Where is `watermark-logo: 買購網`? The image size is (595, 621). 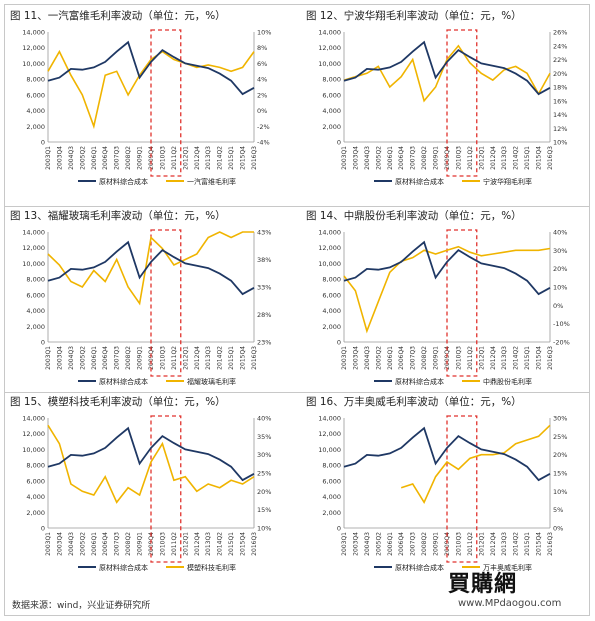 watermark-logo: 買購網 is located at coordinates (483, 584).